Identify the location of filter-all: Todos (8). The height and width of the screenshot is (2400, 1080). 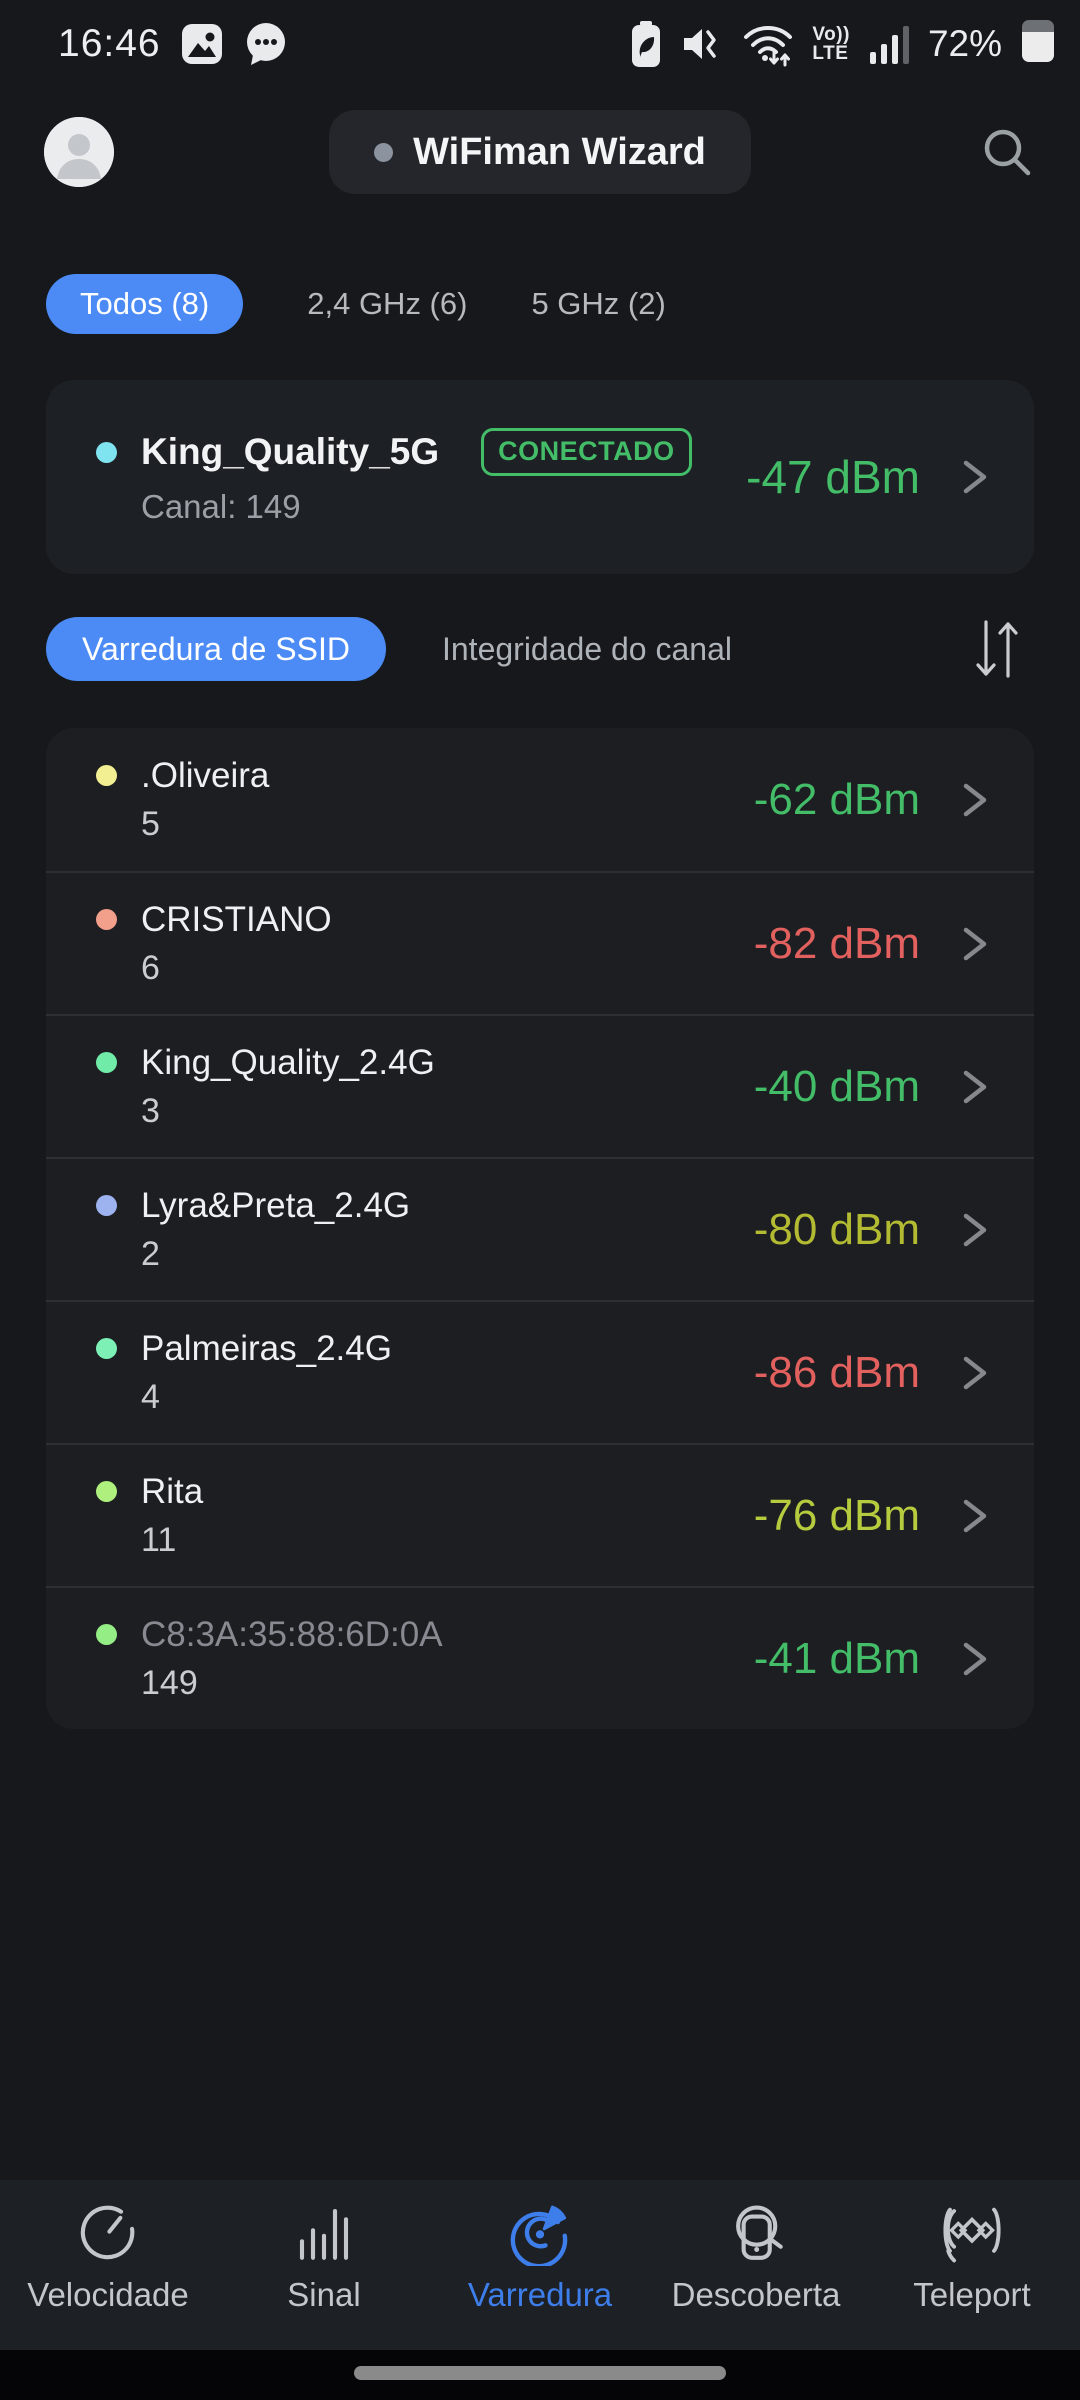
(145, 304).